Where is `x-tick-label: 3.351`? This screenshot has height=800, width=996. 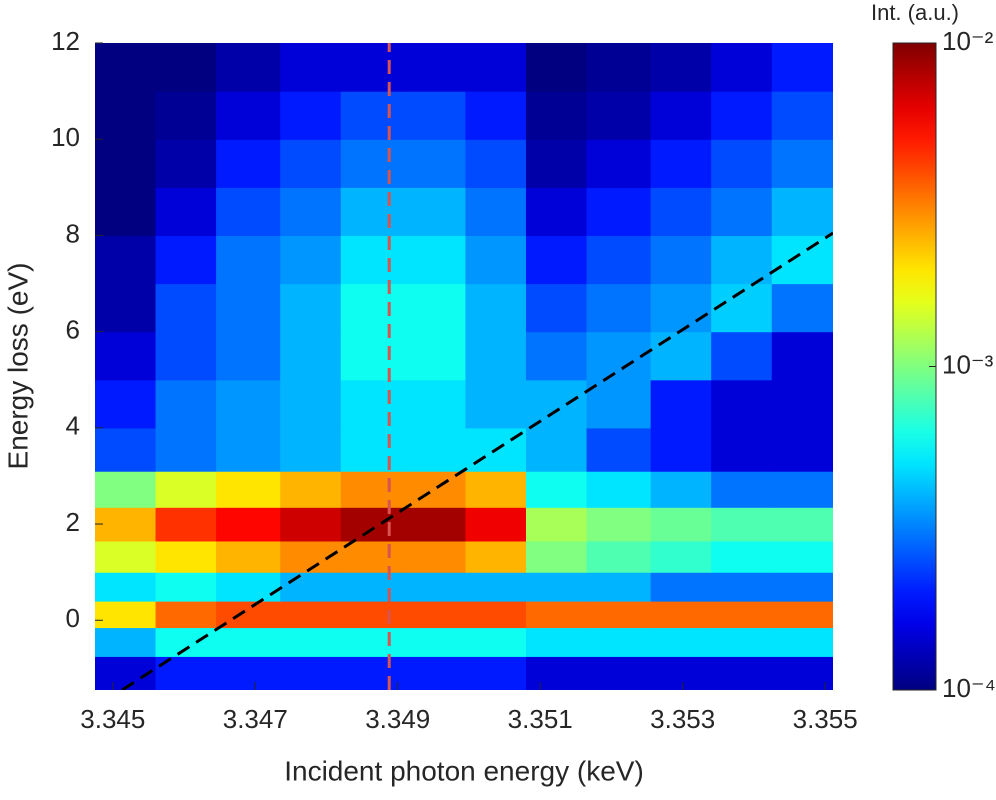
x-tick-label: 3.351 is located at coordinates (540, 719).